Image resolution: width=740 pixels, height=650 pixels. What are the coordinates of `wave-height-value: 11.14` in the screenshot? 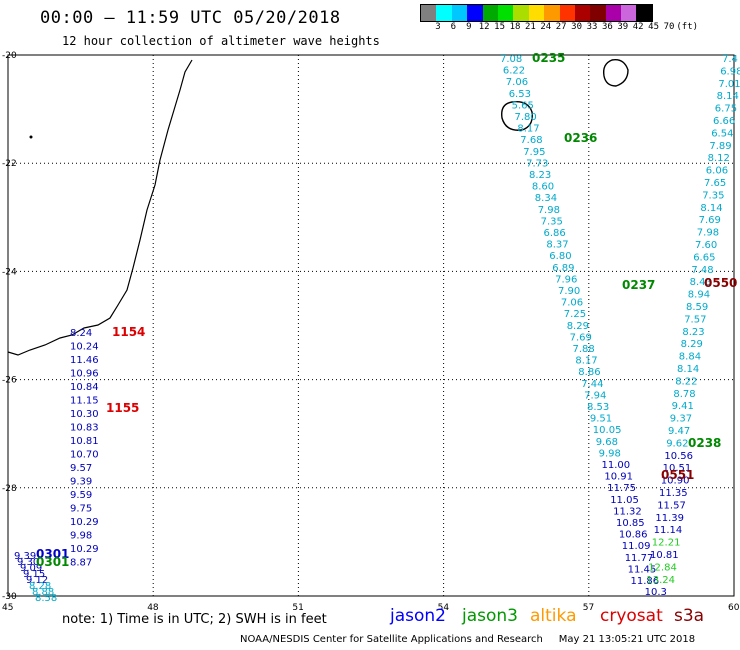 It's located at (668, 530).